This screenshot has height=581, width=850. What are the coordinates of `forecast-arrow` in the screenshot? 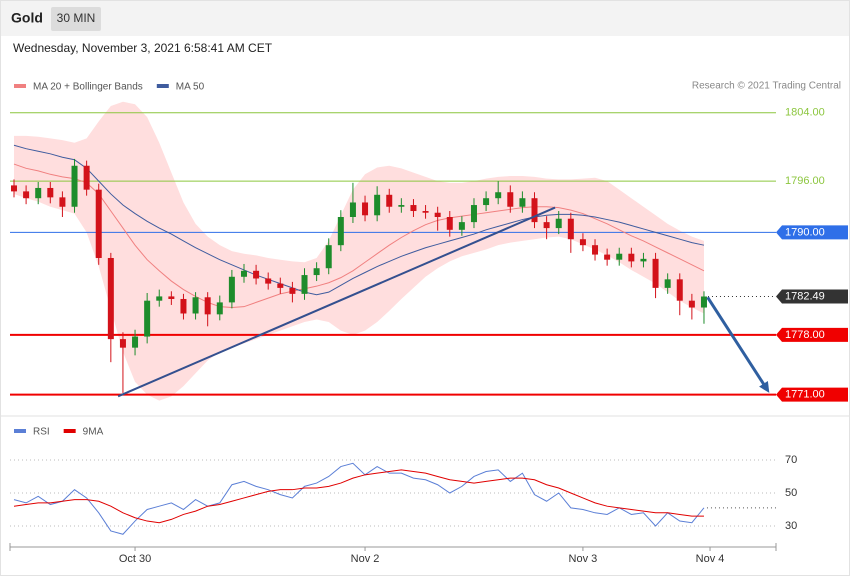 It's located at (737, 342).